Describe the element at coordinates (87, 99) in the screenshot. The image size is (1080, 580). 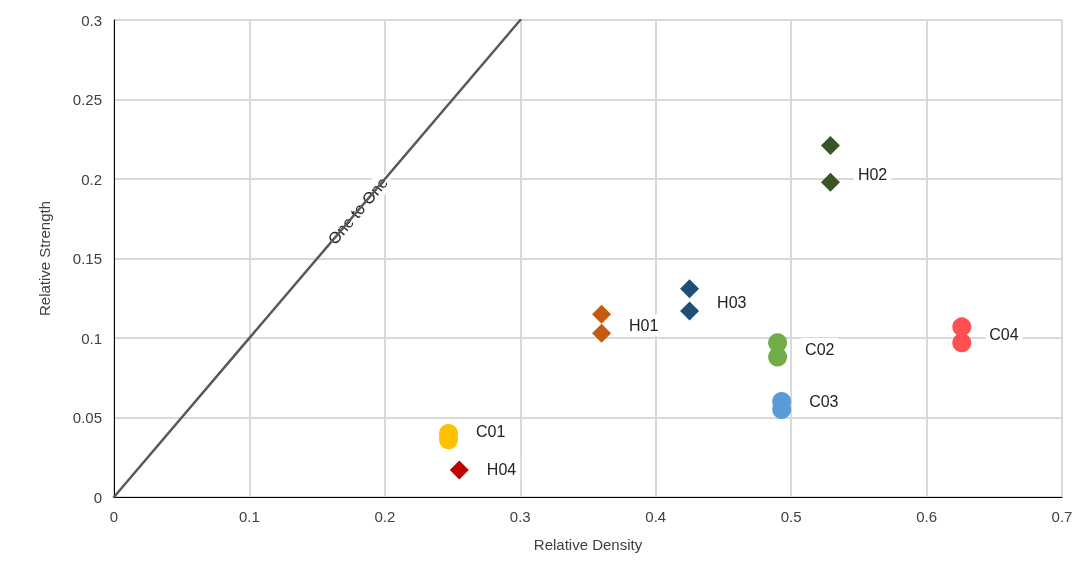
I see `y-tick-label: 0.25` at that location.